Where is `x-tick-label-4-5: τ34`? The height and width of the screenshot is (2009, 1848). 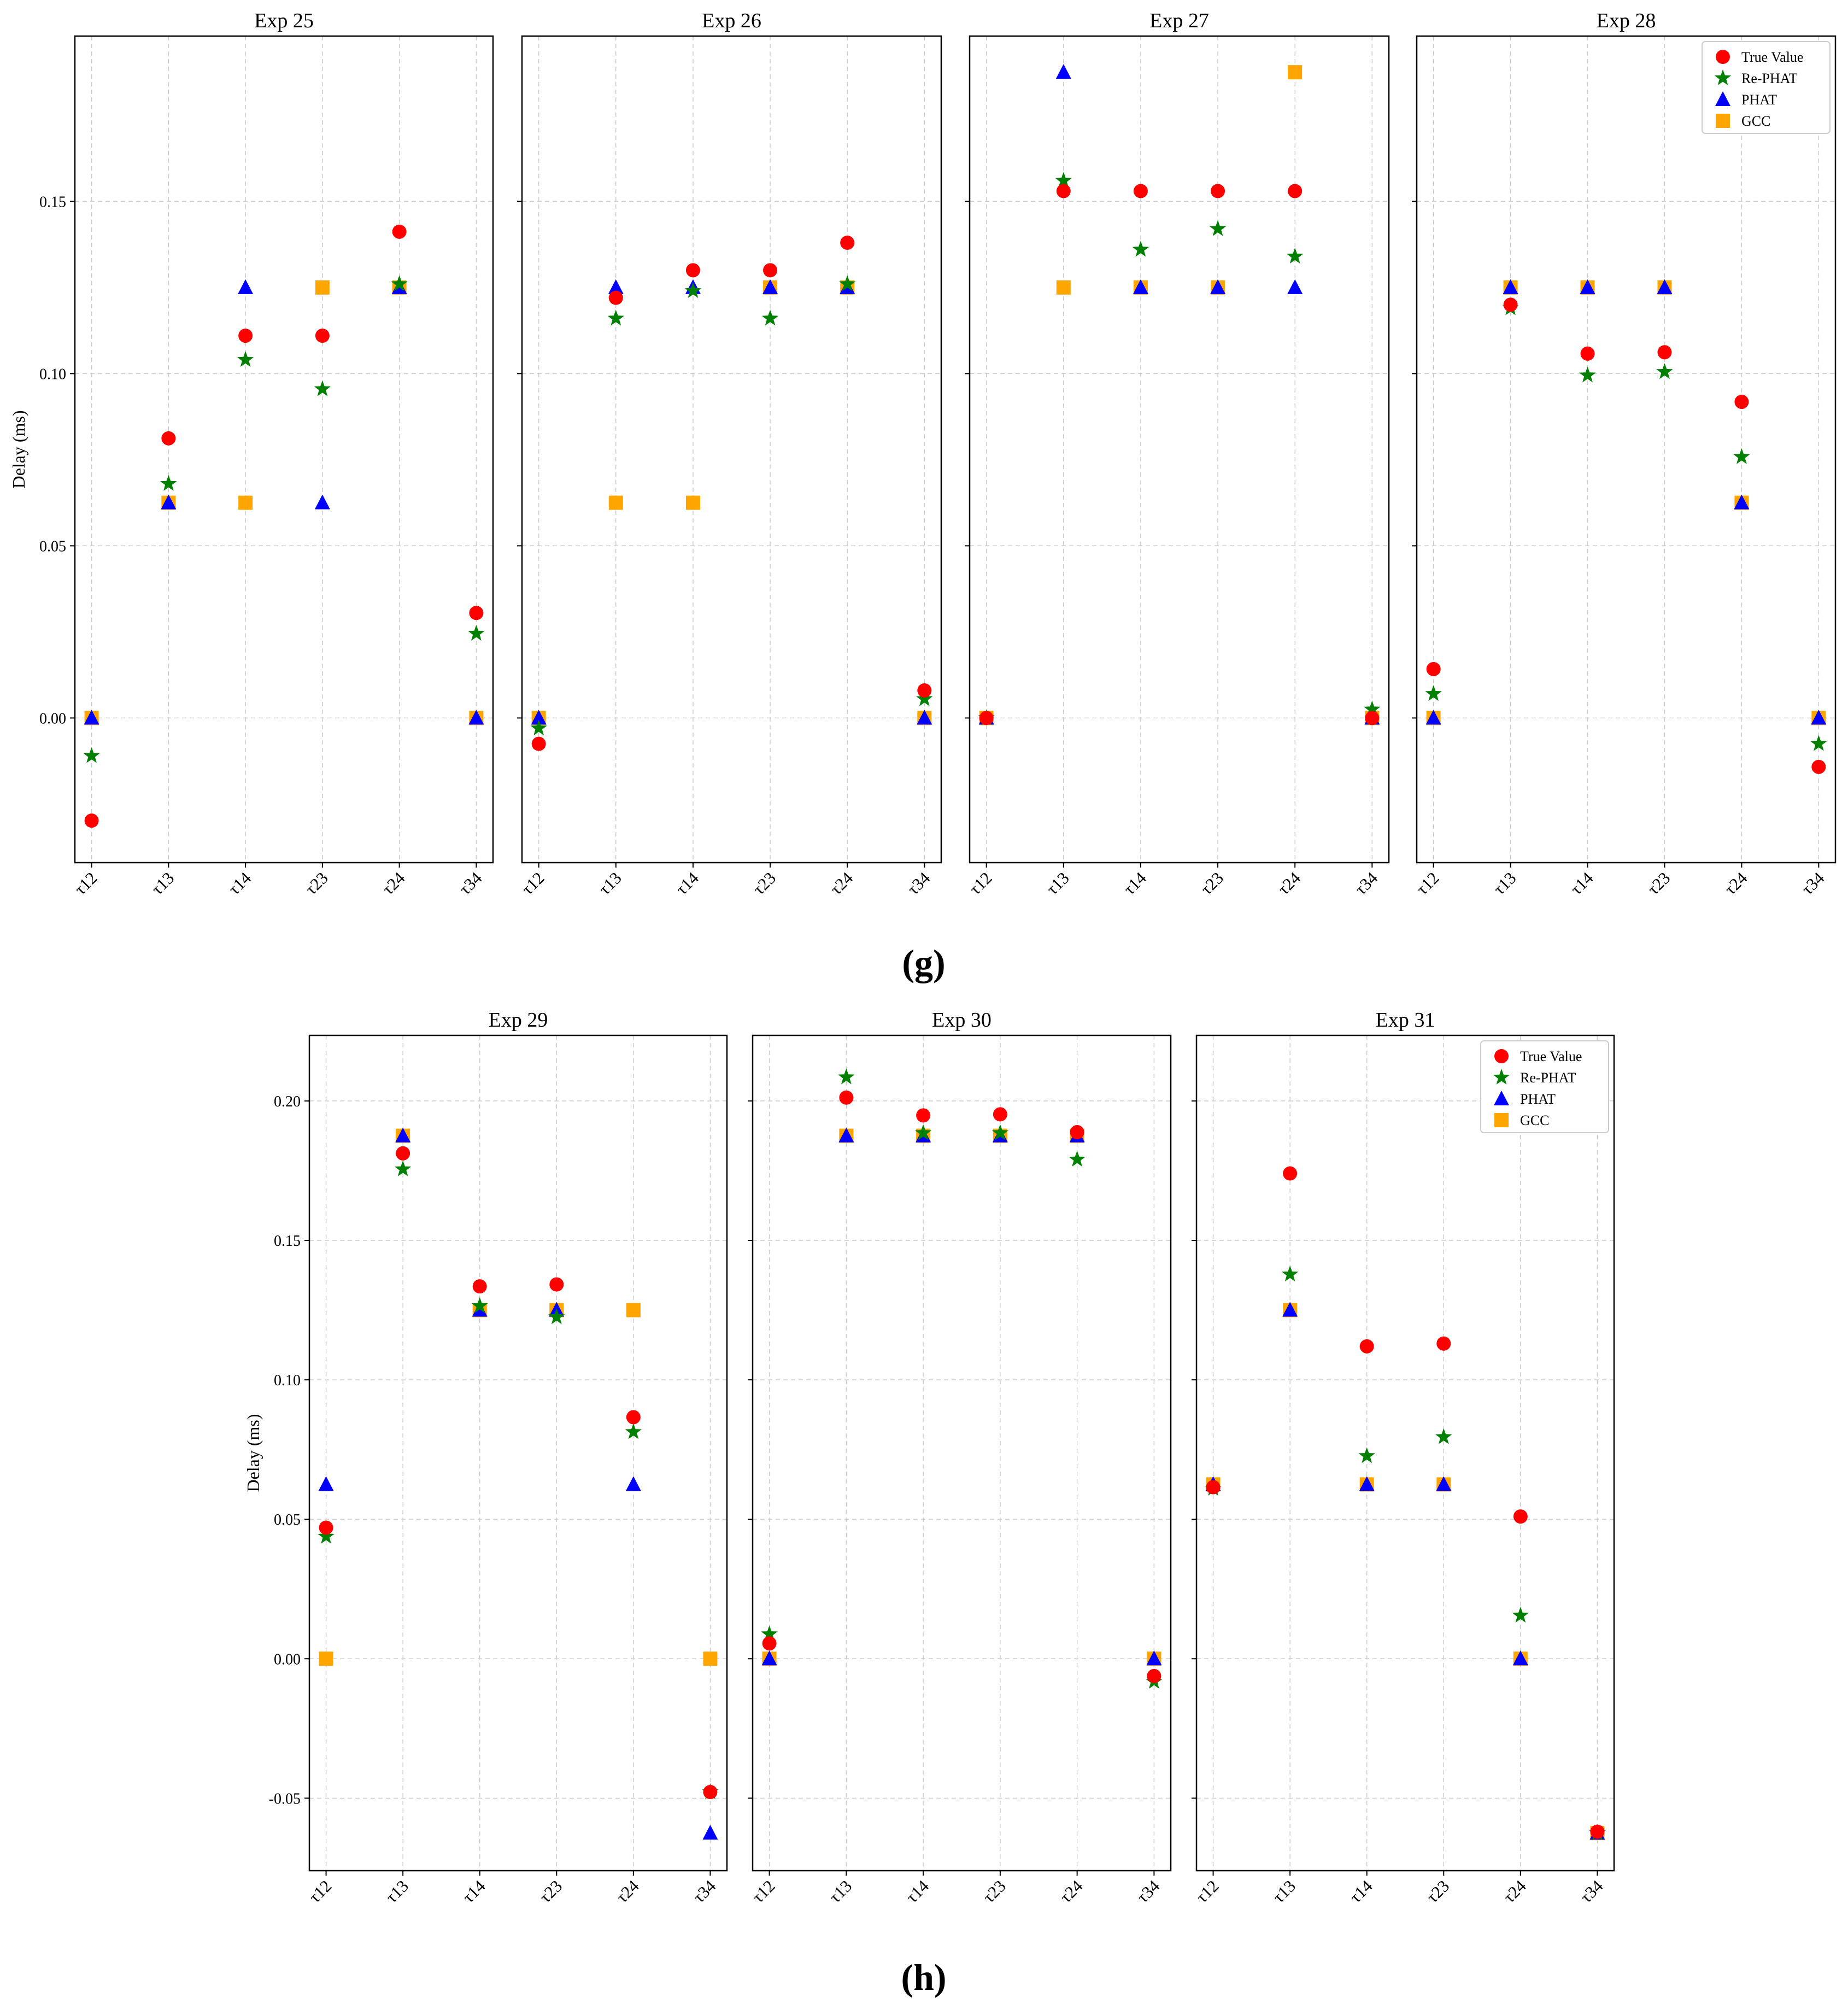
x-tick-label-4-5: τ34 is located at coordinates (704, 1891).